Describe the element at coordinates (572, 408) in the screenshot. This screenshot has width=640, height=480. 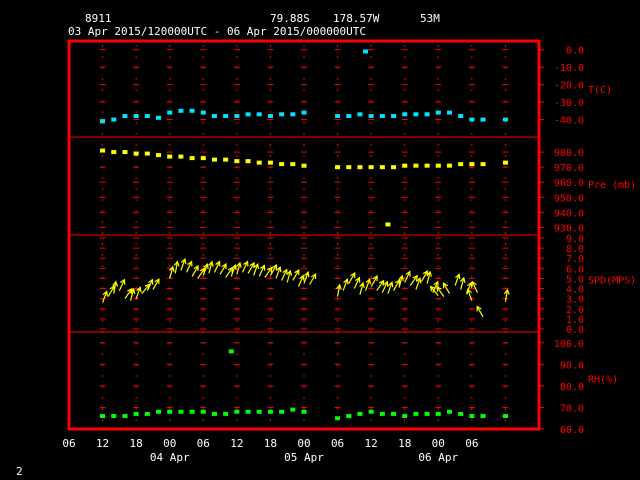
I see `y-tick-label: 70.0` at that location.